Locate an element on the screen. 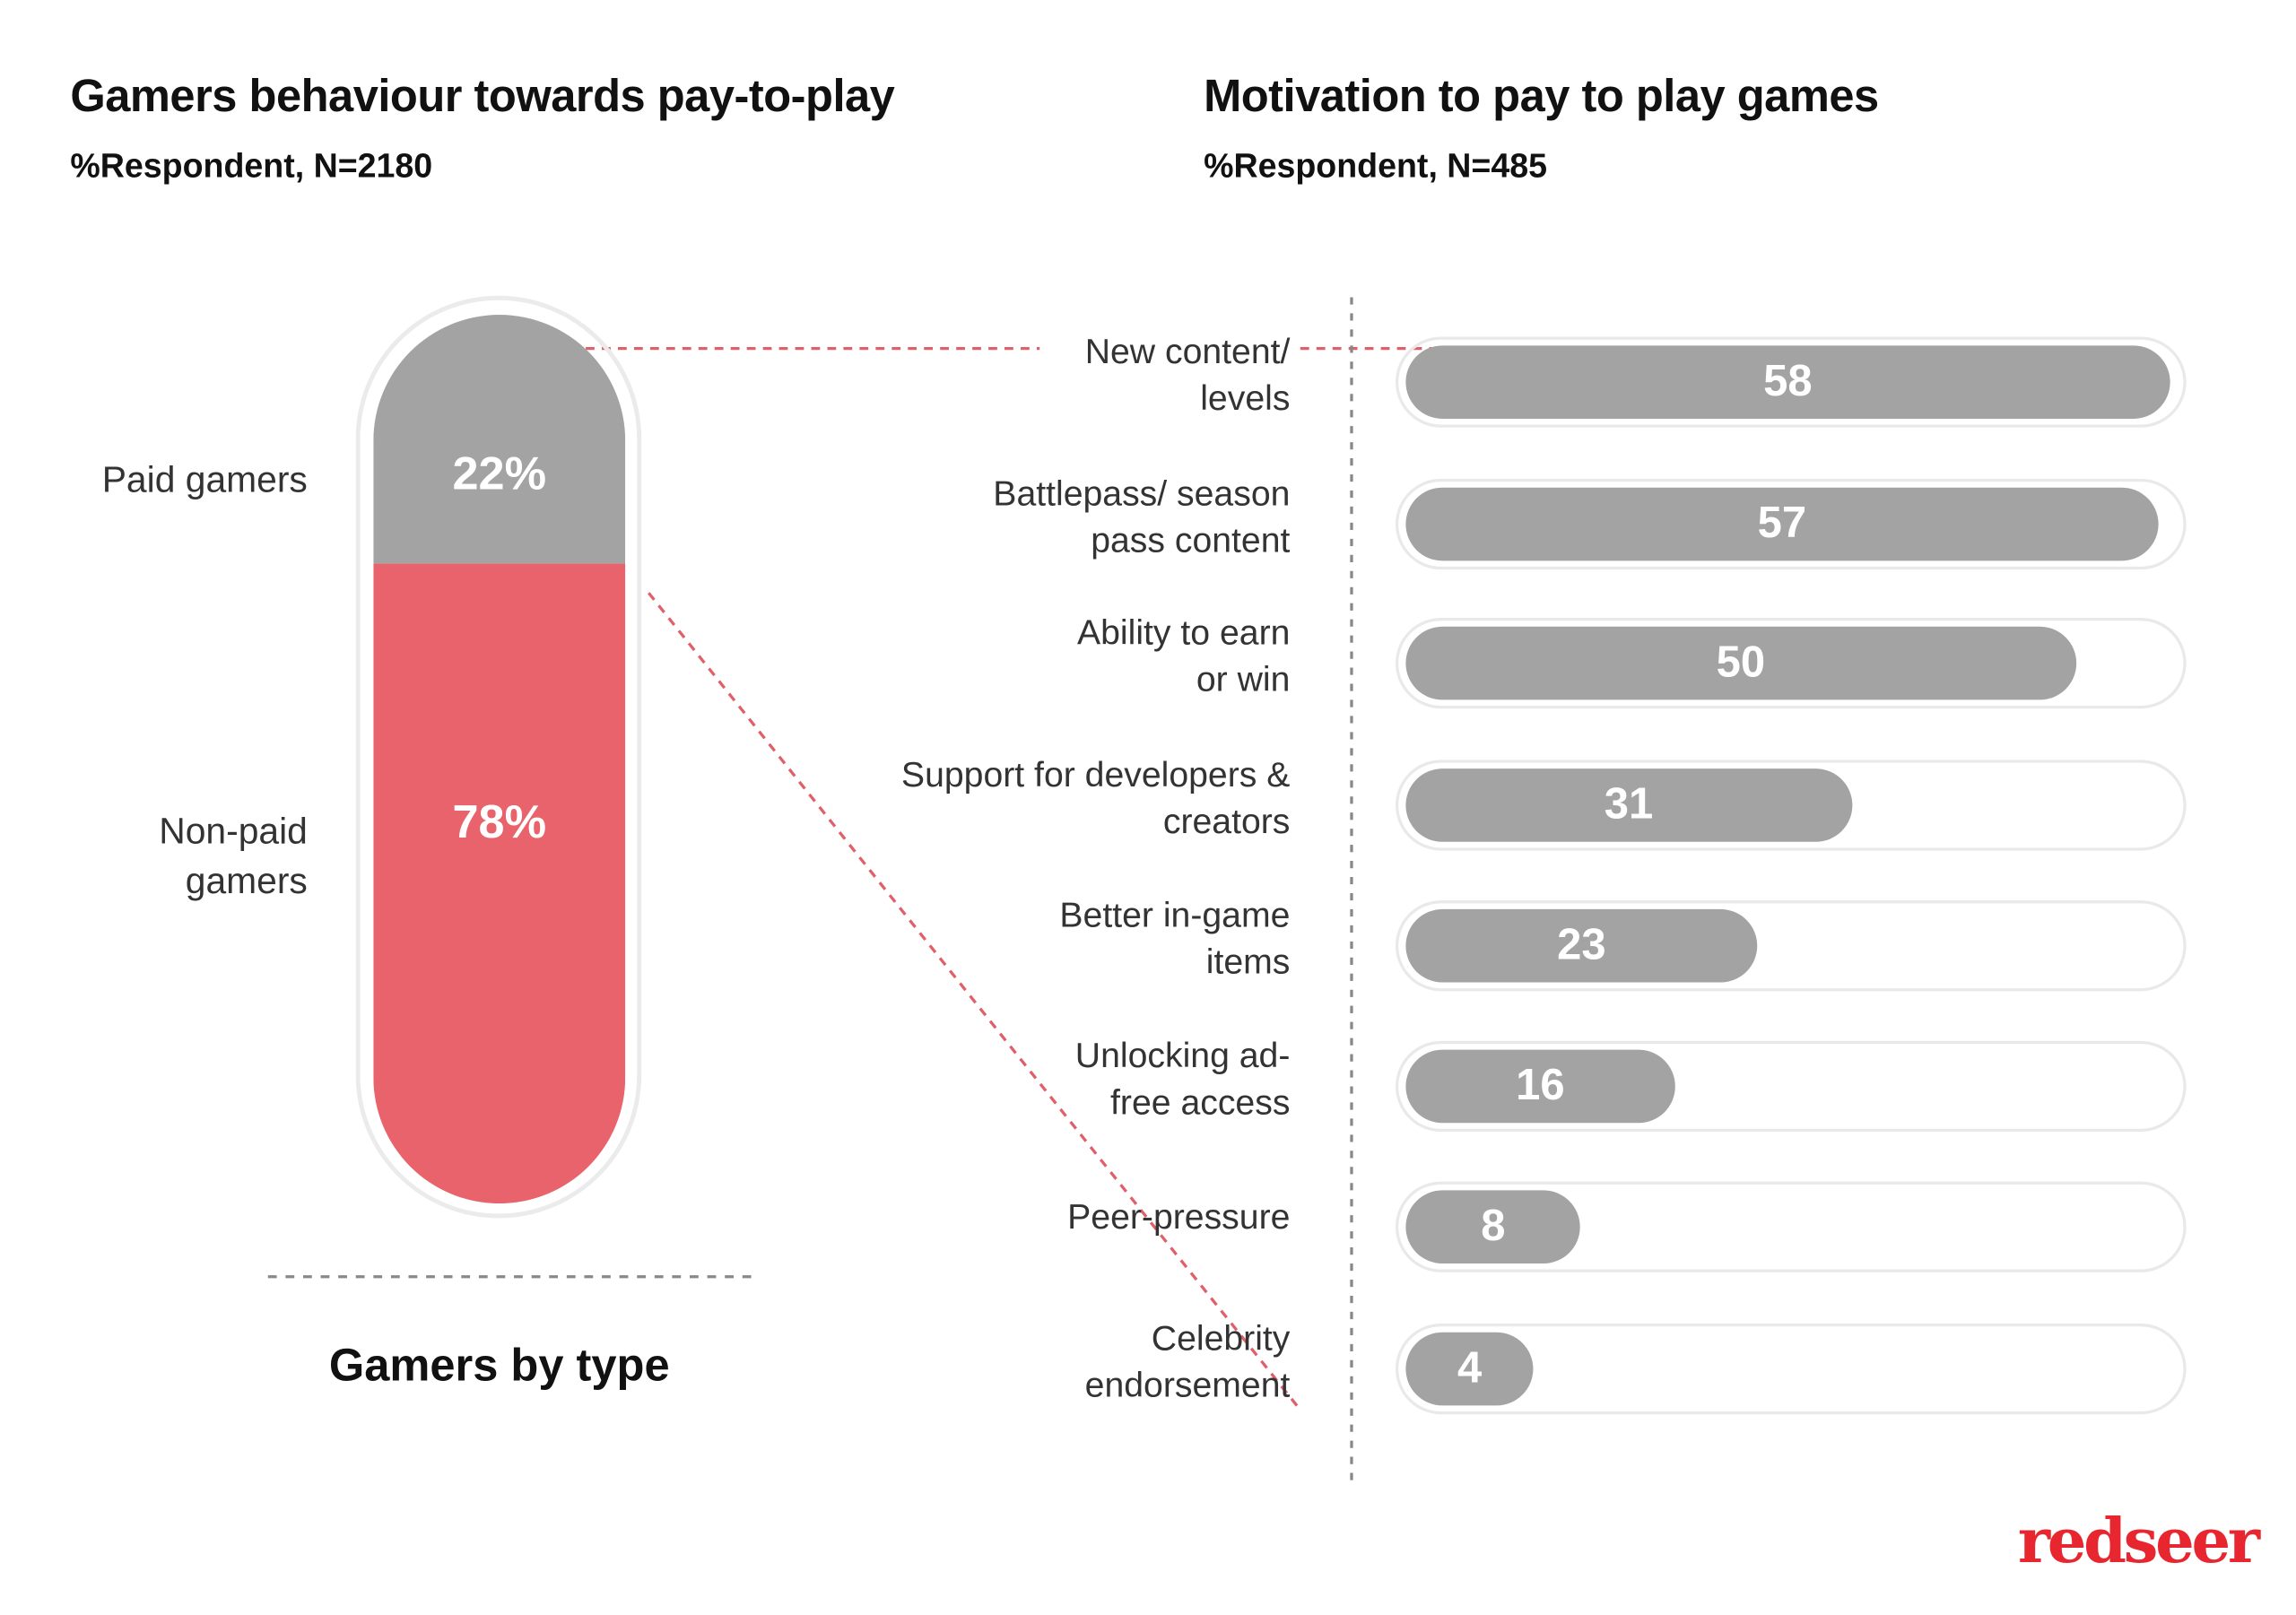 The width and height of the screenshot is (2296, 1615). segment-non-paid is located at coordinates (499, 883).